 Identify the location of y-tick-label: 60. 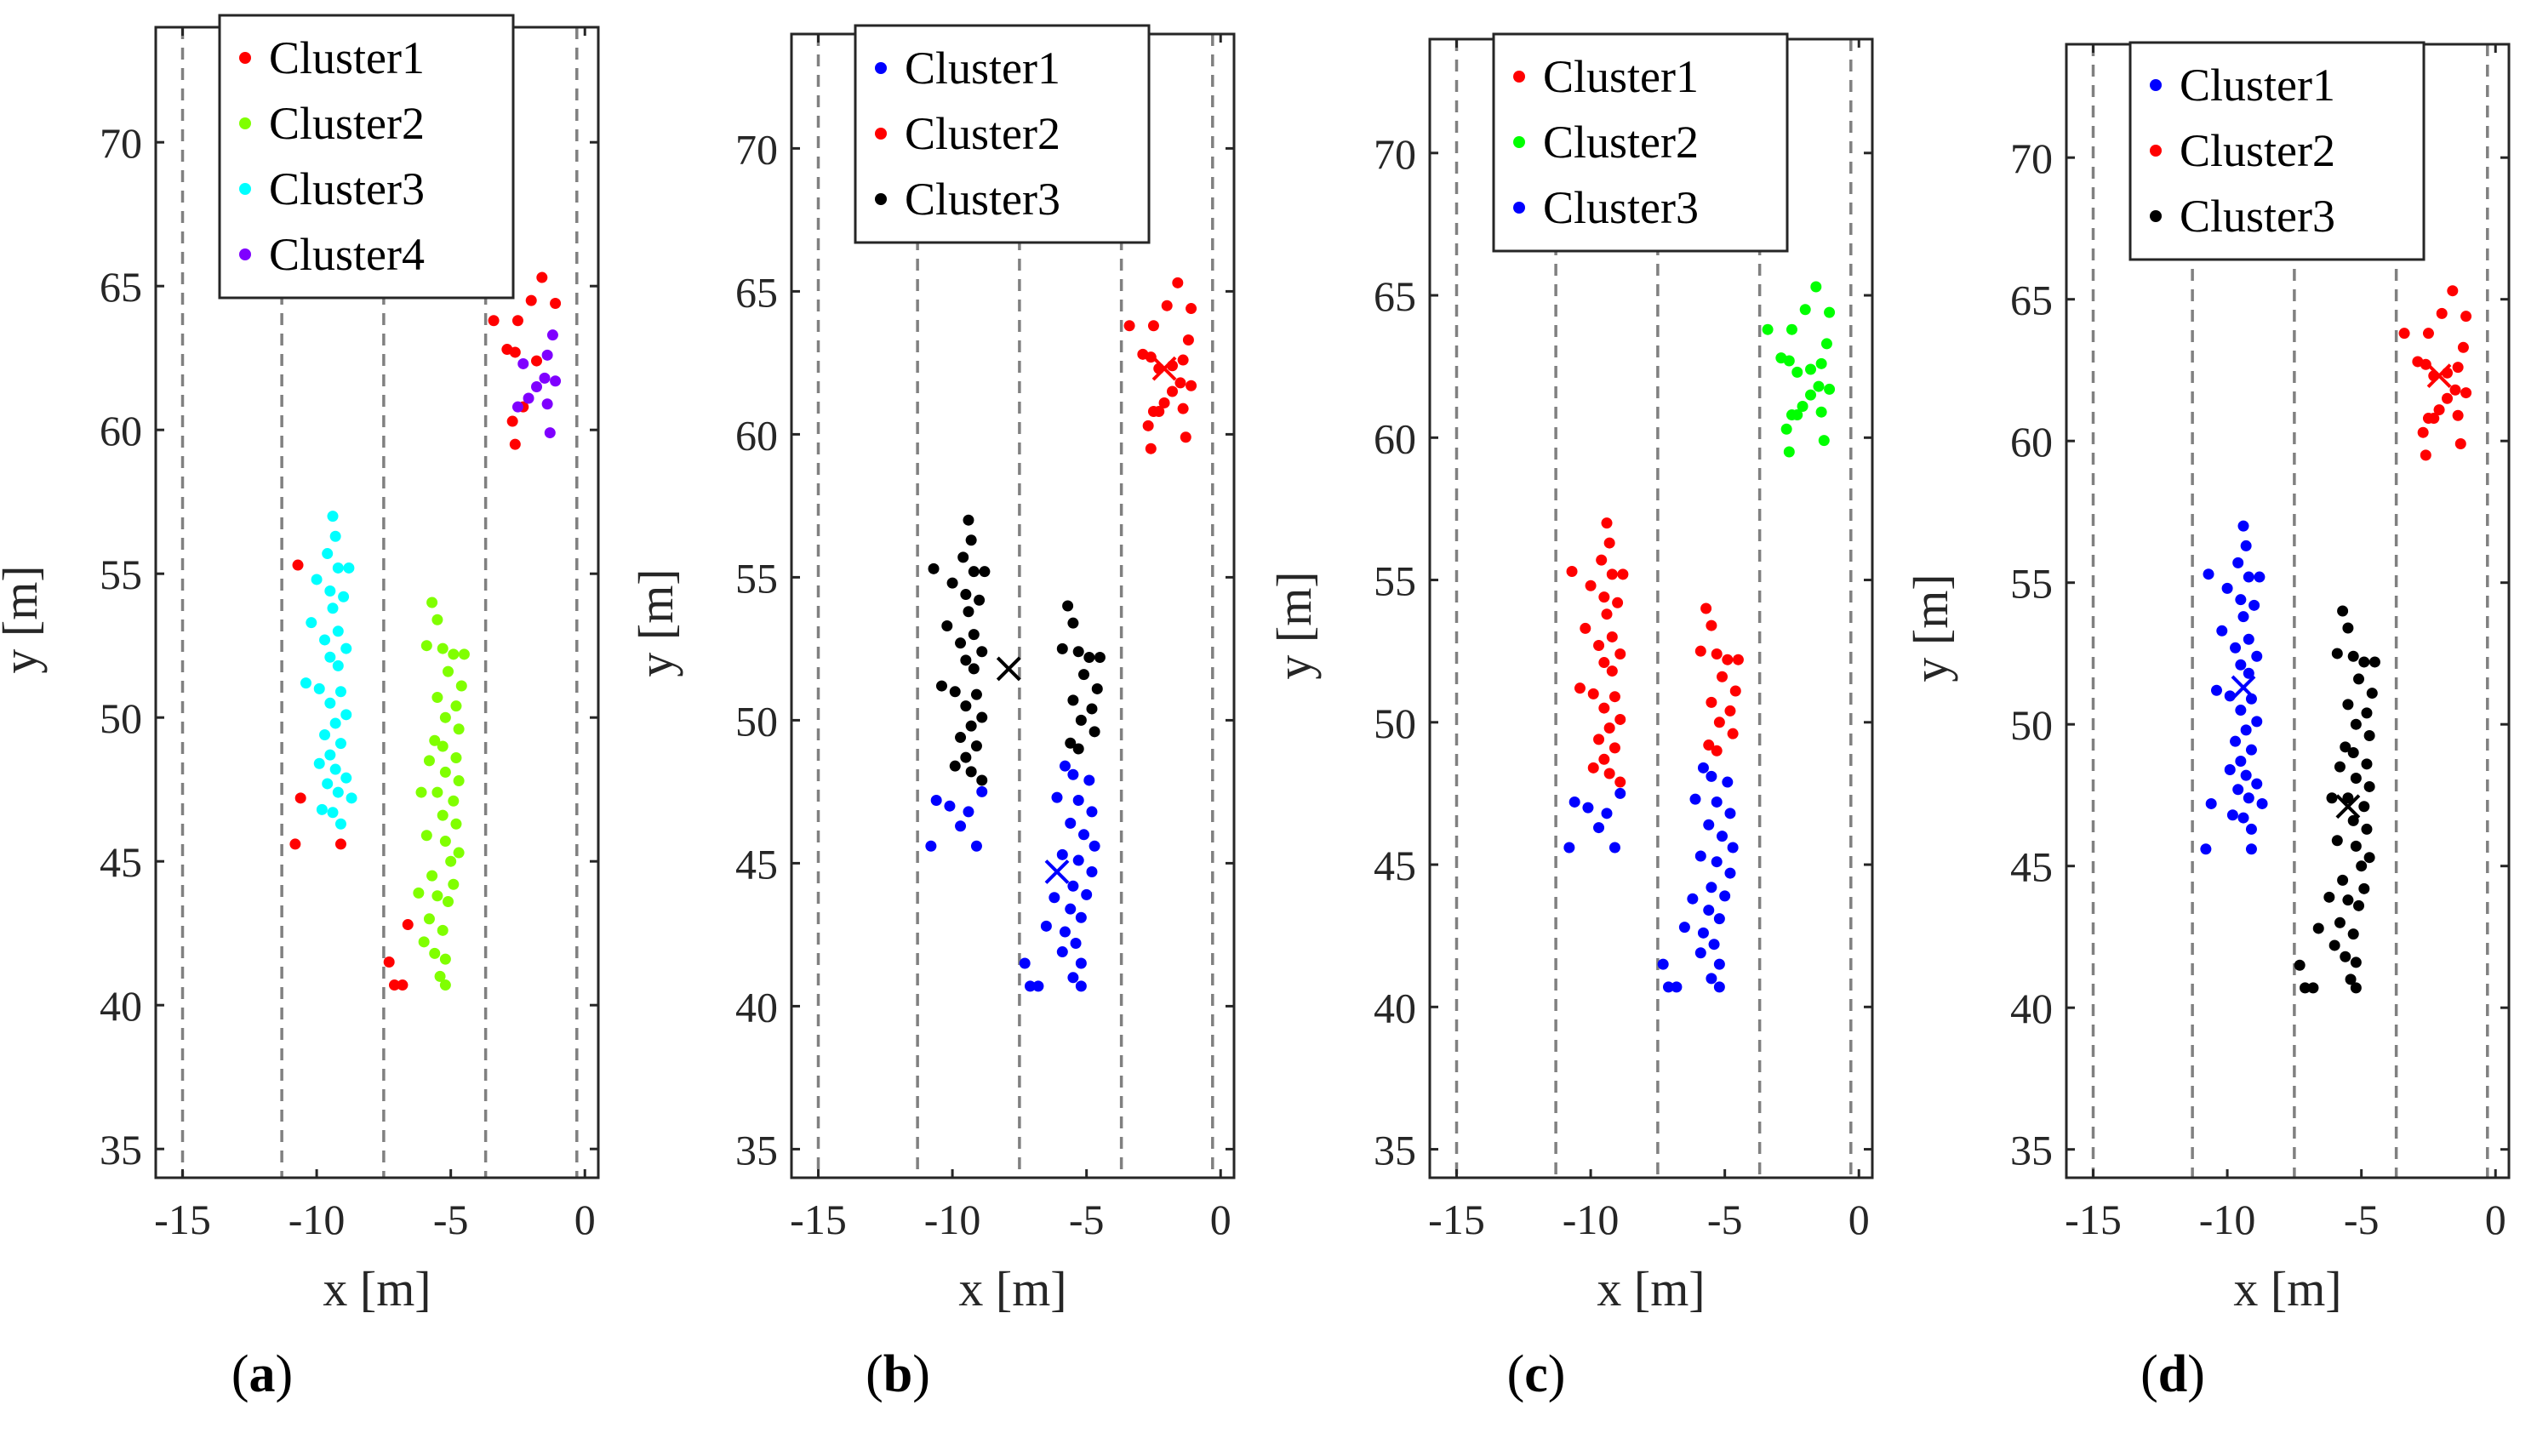
(121, 431).